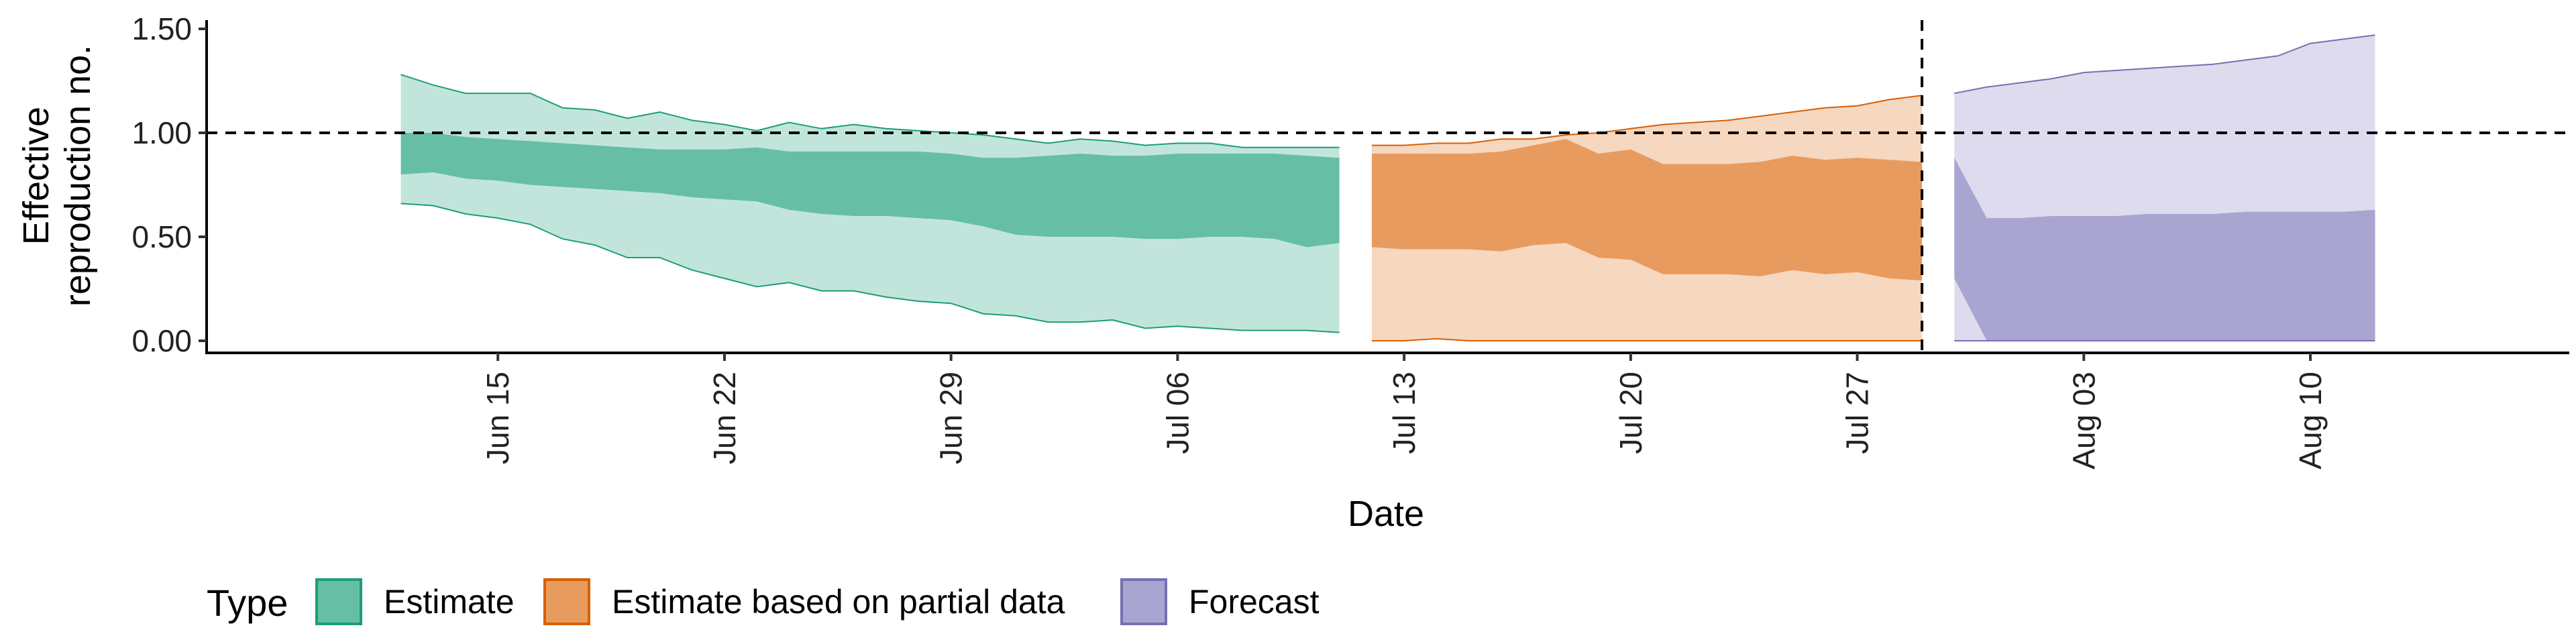 The width and height of the screenshot is (2576, 644). Describe the element at coordinates (2083, 421) in the screenshot. I see `x-tick-label: Aug 03` at that location.